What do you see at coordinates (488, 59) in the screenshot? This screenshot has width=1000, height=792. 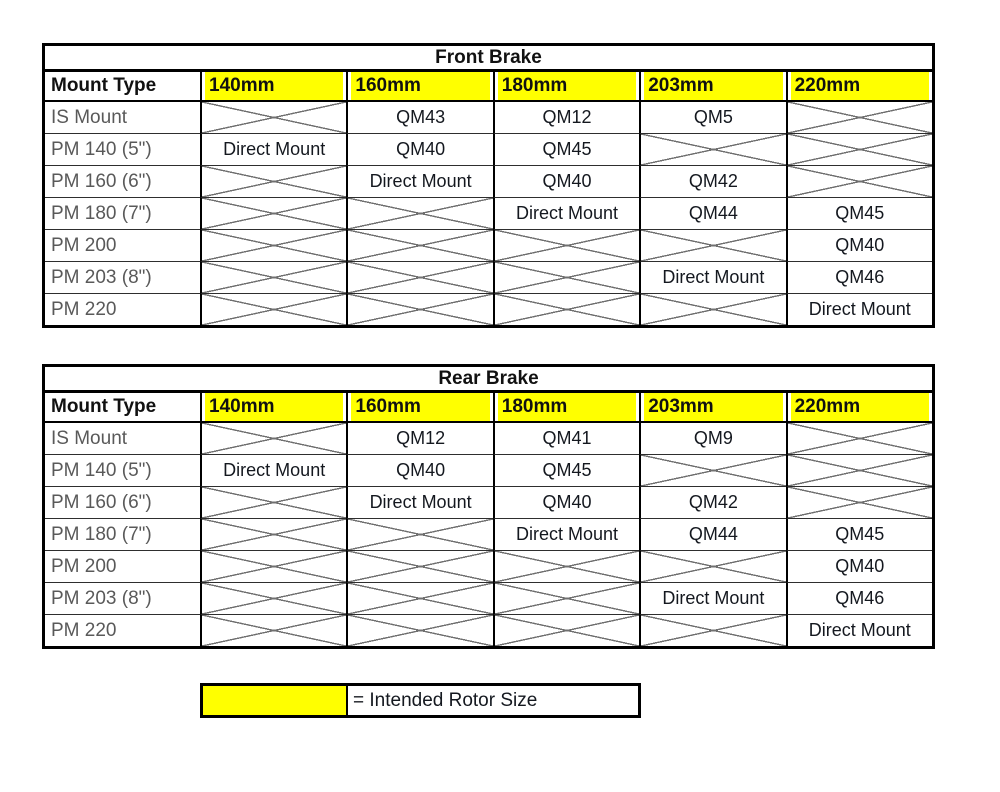 I see `front-table-title: Front Brake` at bounding box center [488, 59].